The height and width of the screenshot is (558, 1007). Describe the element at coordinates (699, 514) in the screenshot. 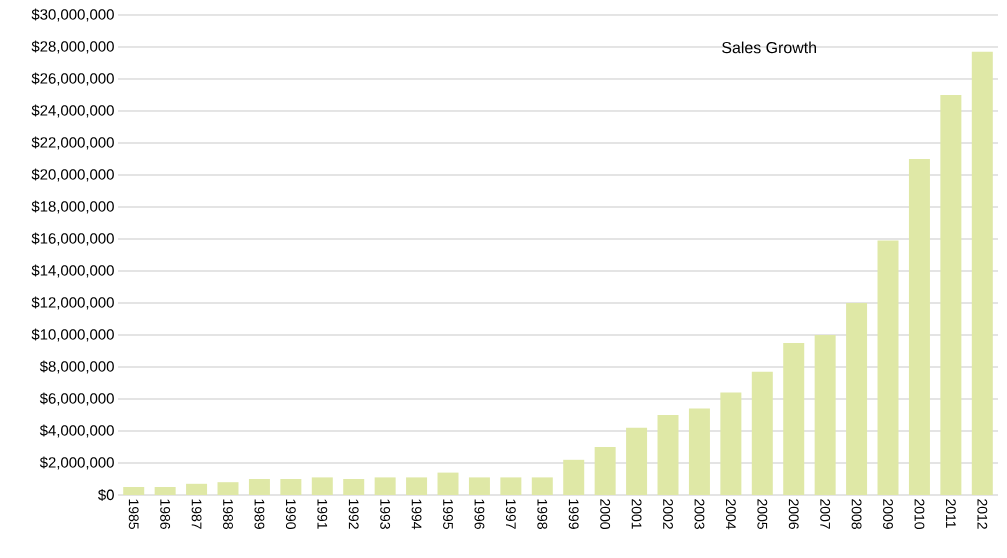

I see `x-tick-label: 2003` at that location.